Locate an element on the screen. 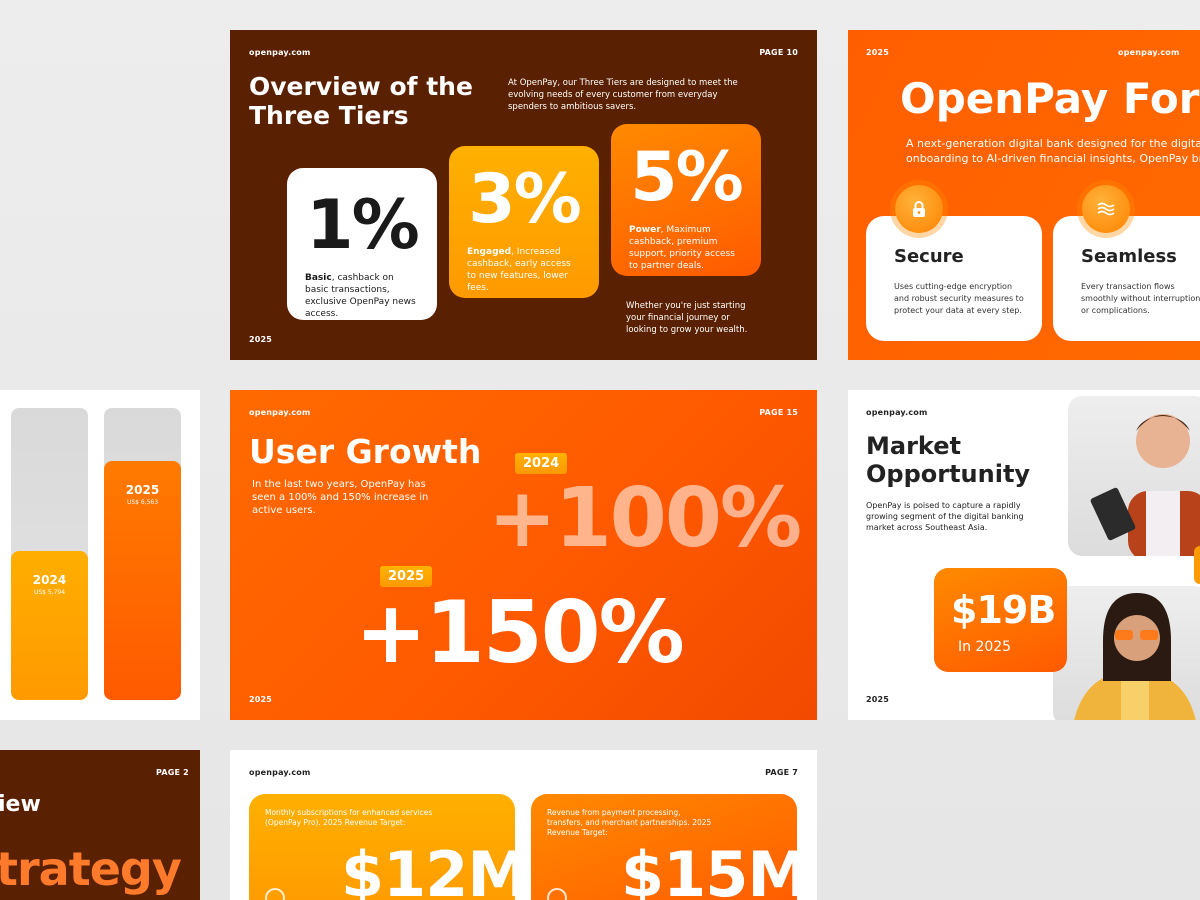 This screenshot has height=900, width=1200. bar-amount: US$ 5,794 is located at coordinates (49, 592).